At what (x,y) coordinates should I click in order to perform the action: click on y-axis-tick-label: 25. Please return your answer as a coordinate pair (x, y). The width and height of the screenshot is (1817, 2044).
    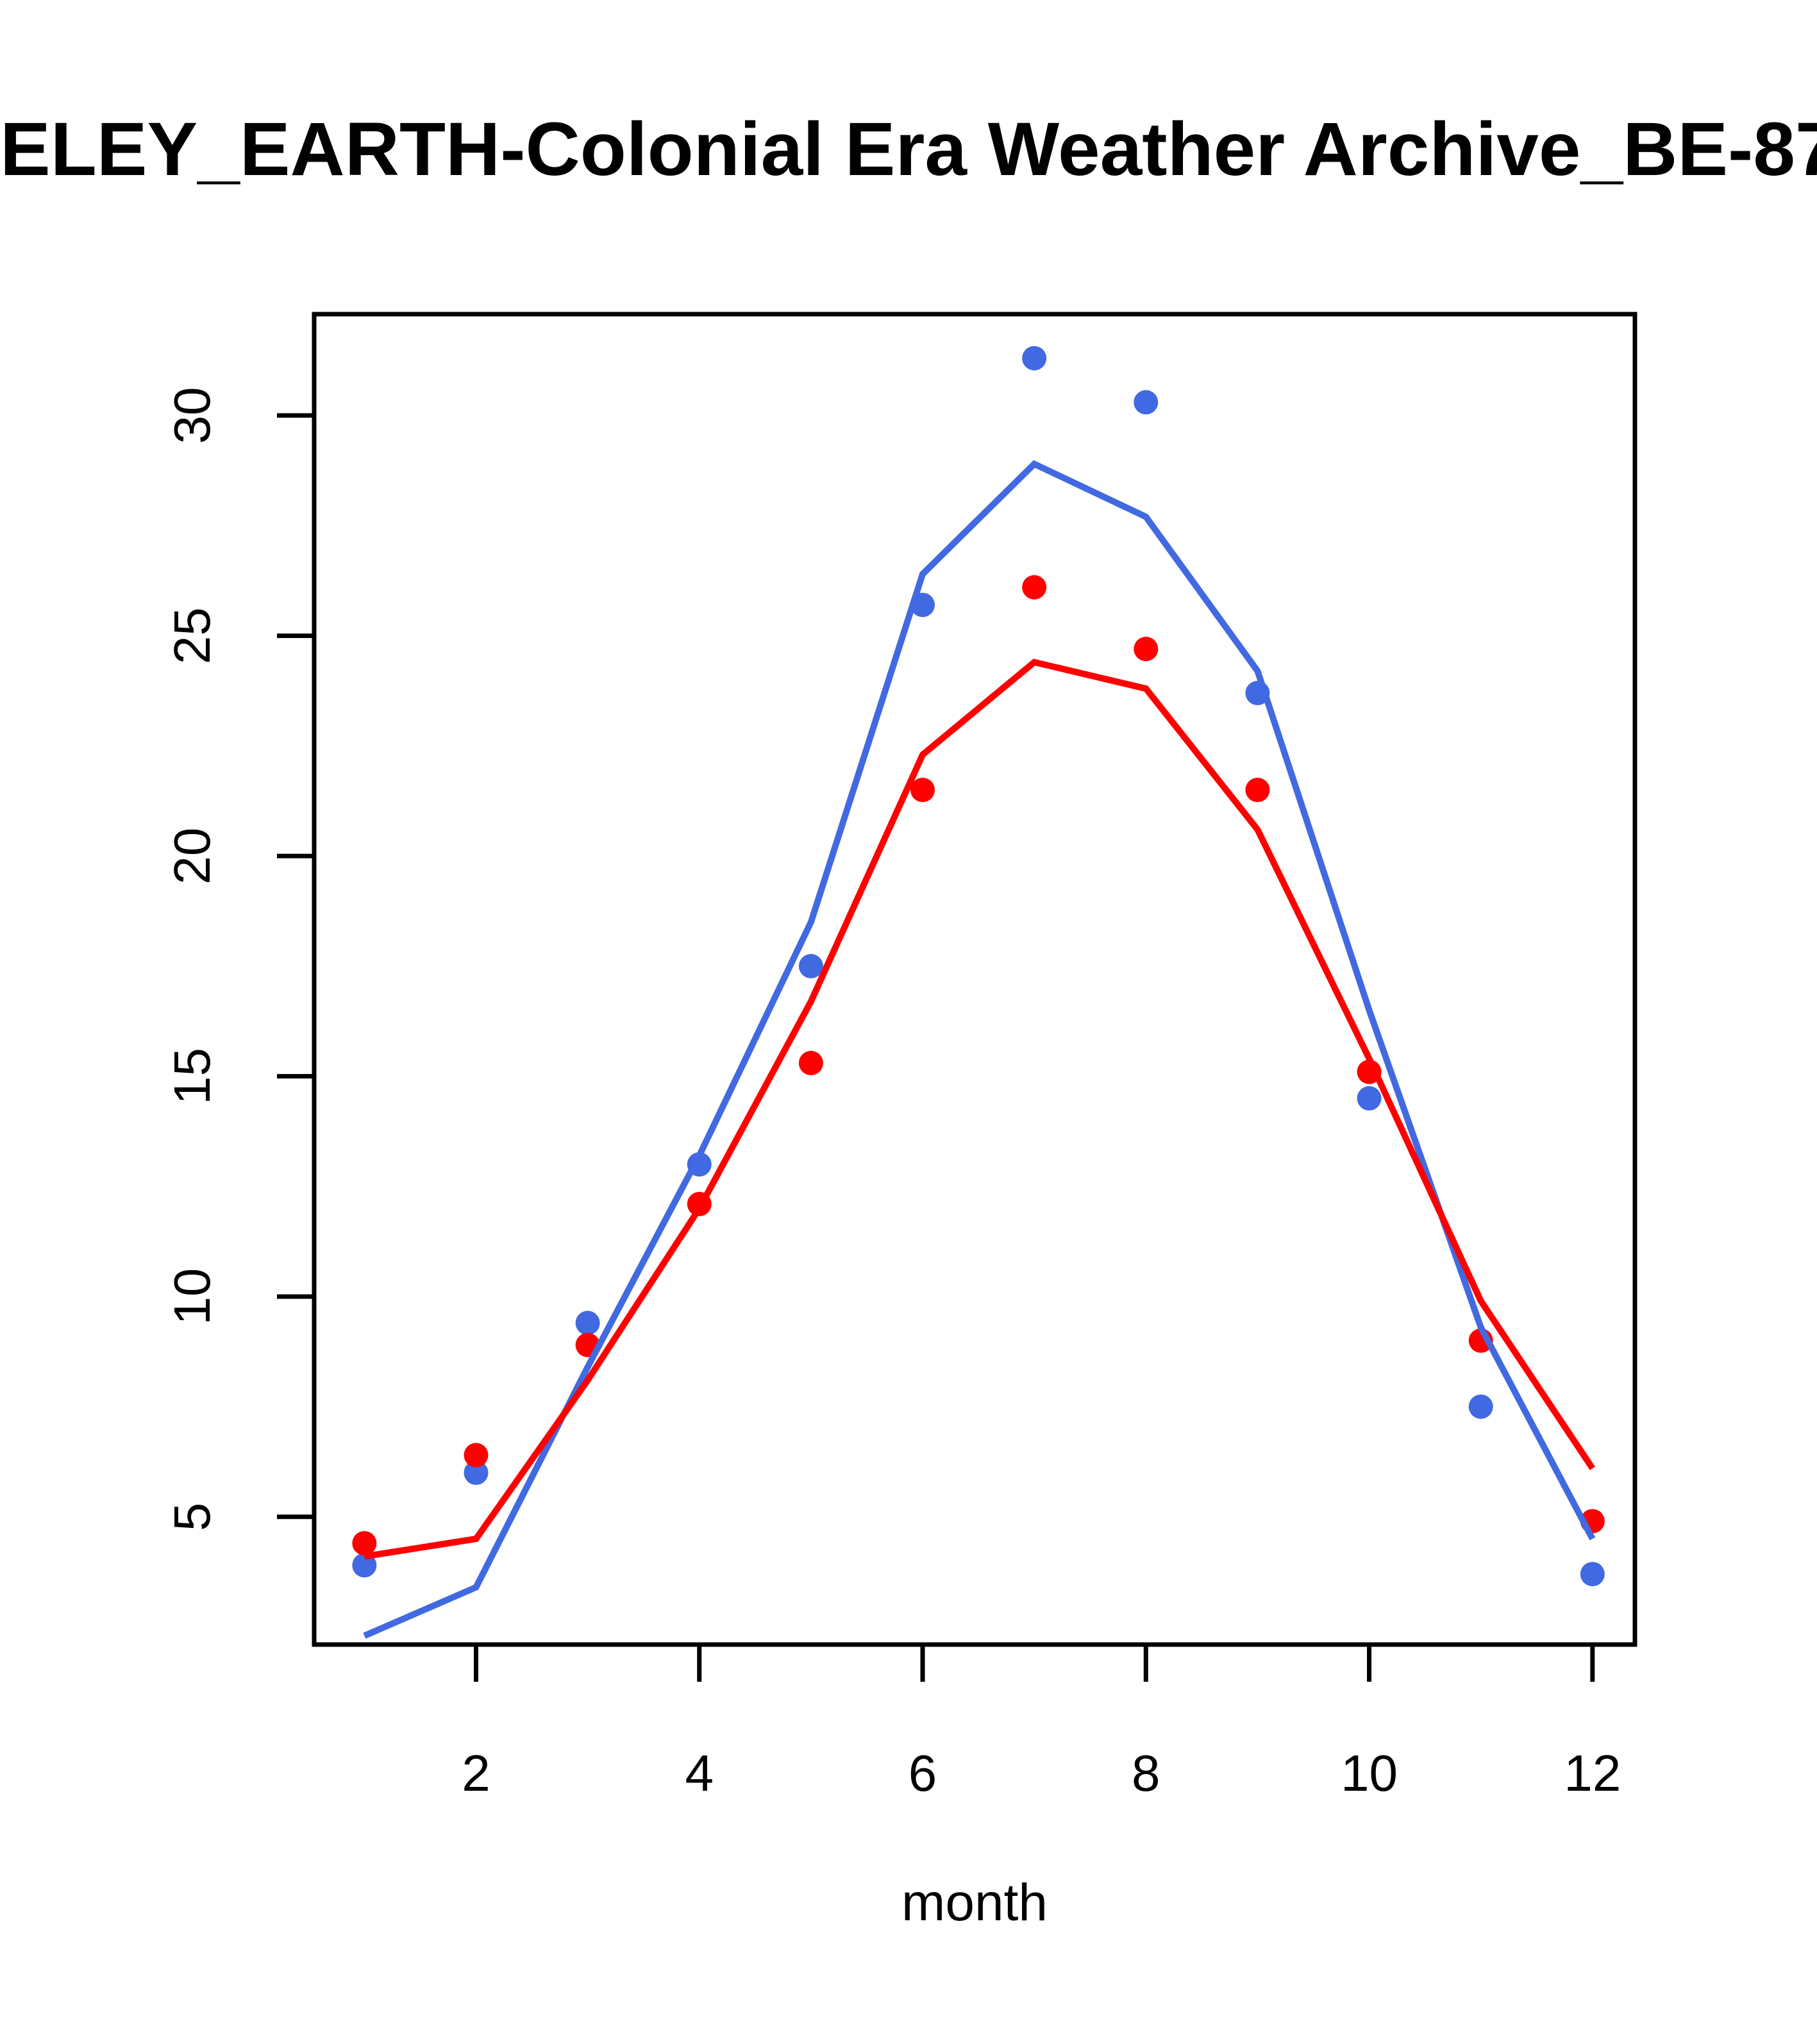
    Looking at the image, I should click on (192, 636).